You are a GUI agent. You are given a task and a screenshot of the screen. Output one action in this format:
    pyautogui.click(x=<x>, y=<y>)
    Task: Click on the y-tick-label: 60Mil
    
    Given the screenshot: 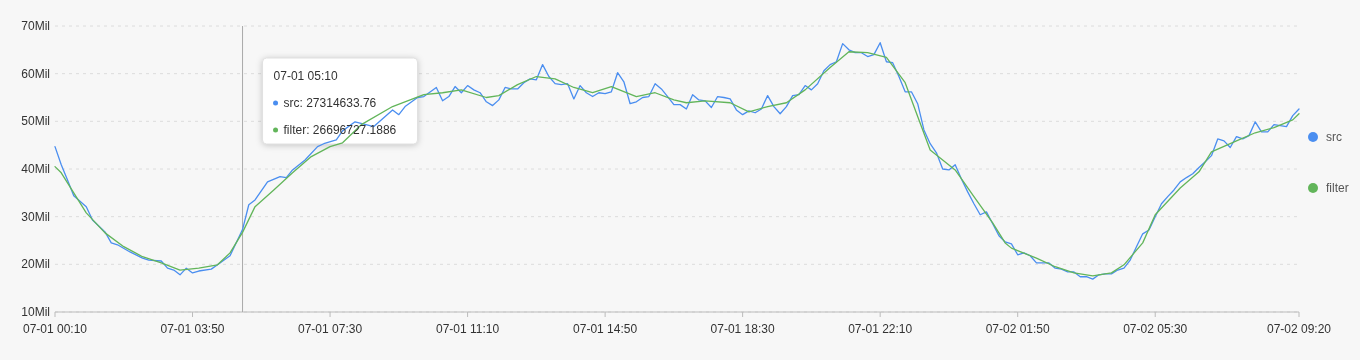 What is the action you would take?
    pyautogui.click(x=35, y=73)
    